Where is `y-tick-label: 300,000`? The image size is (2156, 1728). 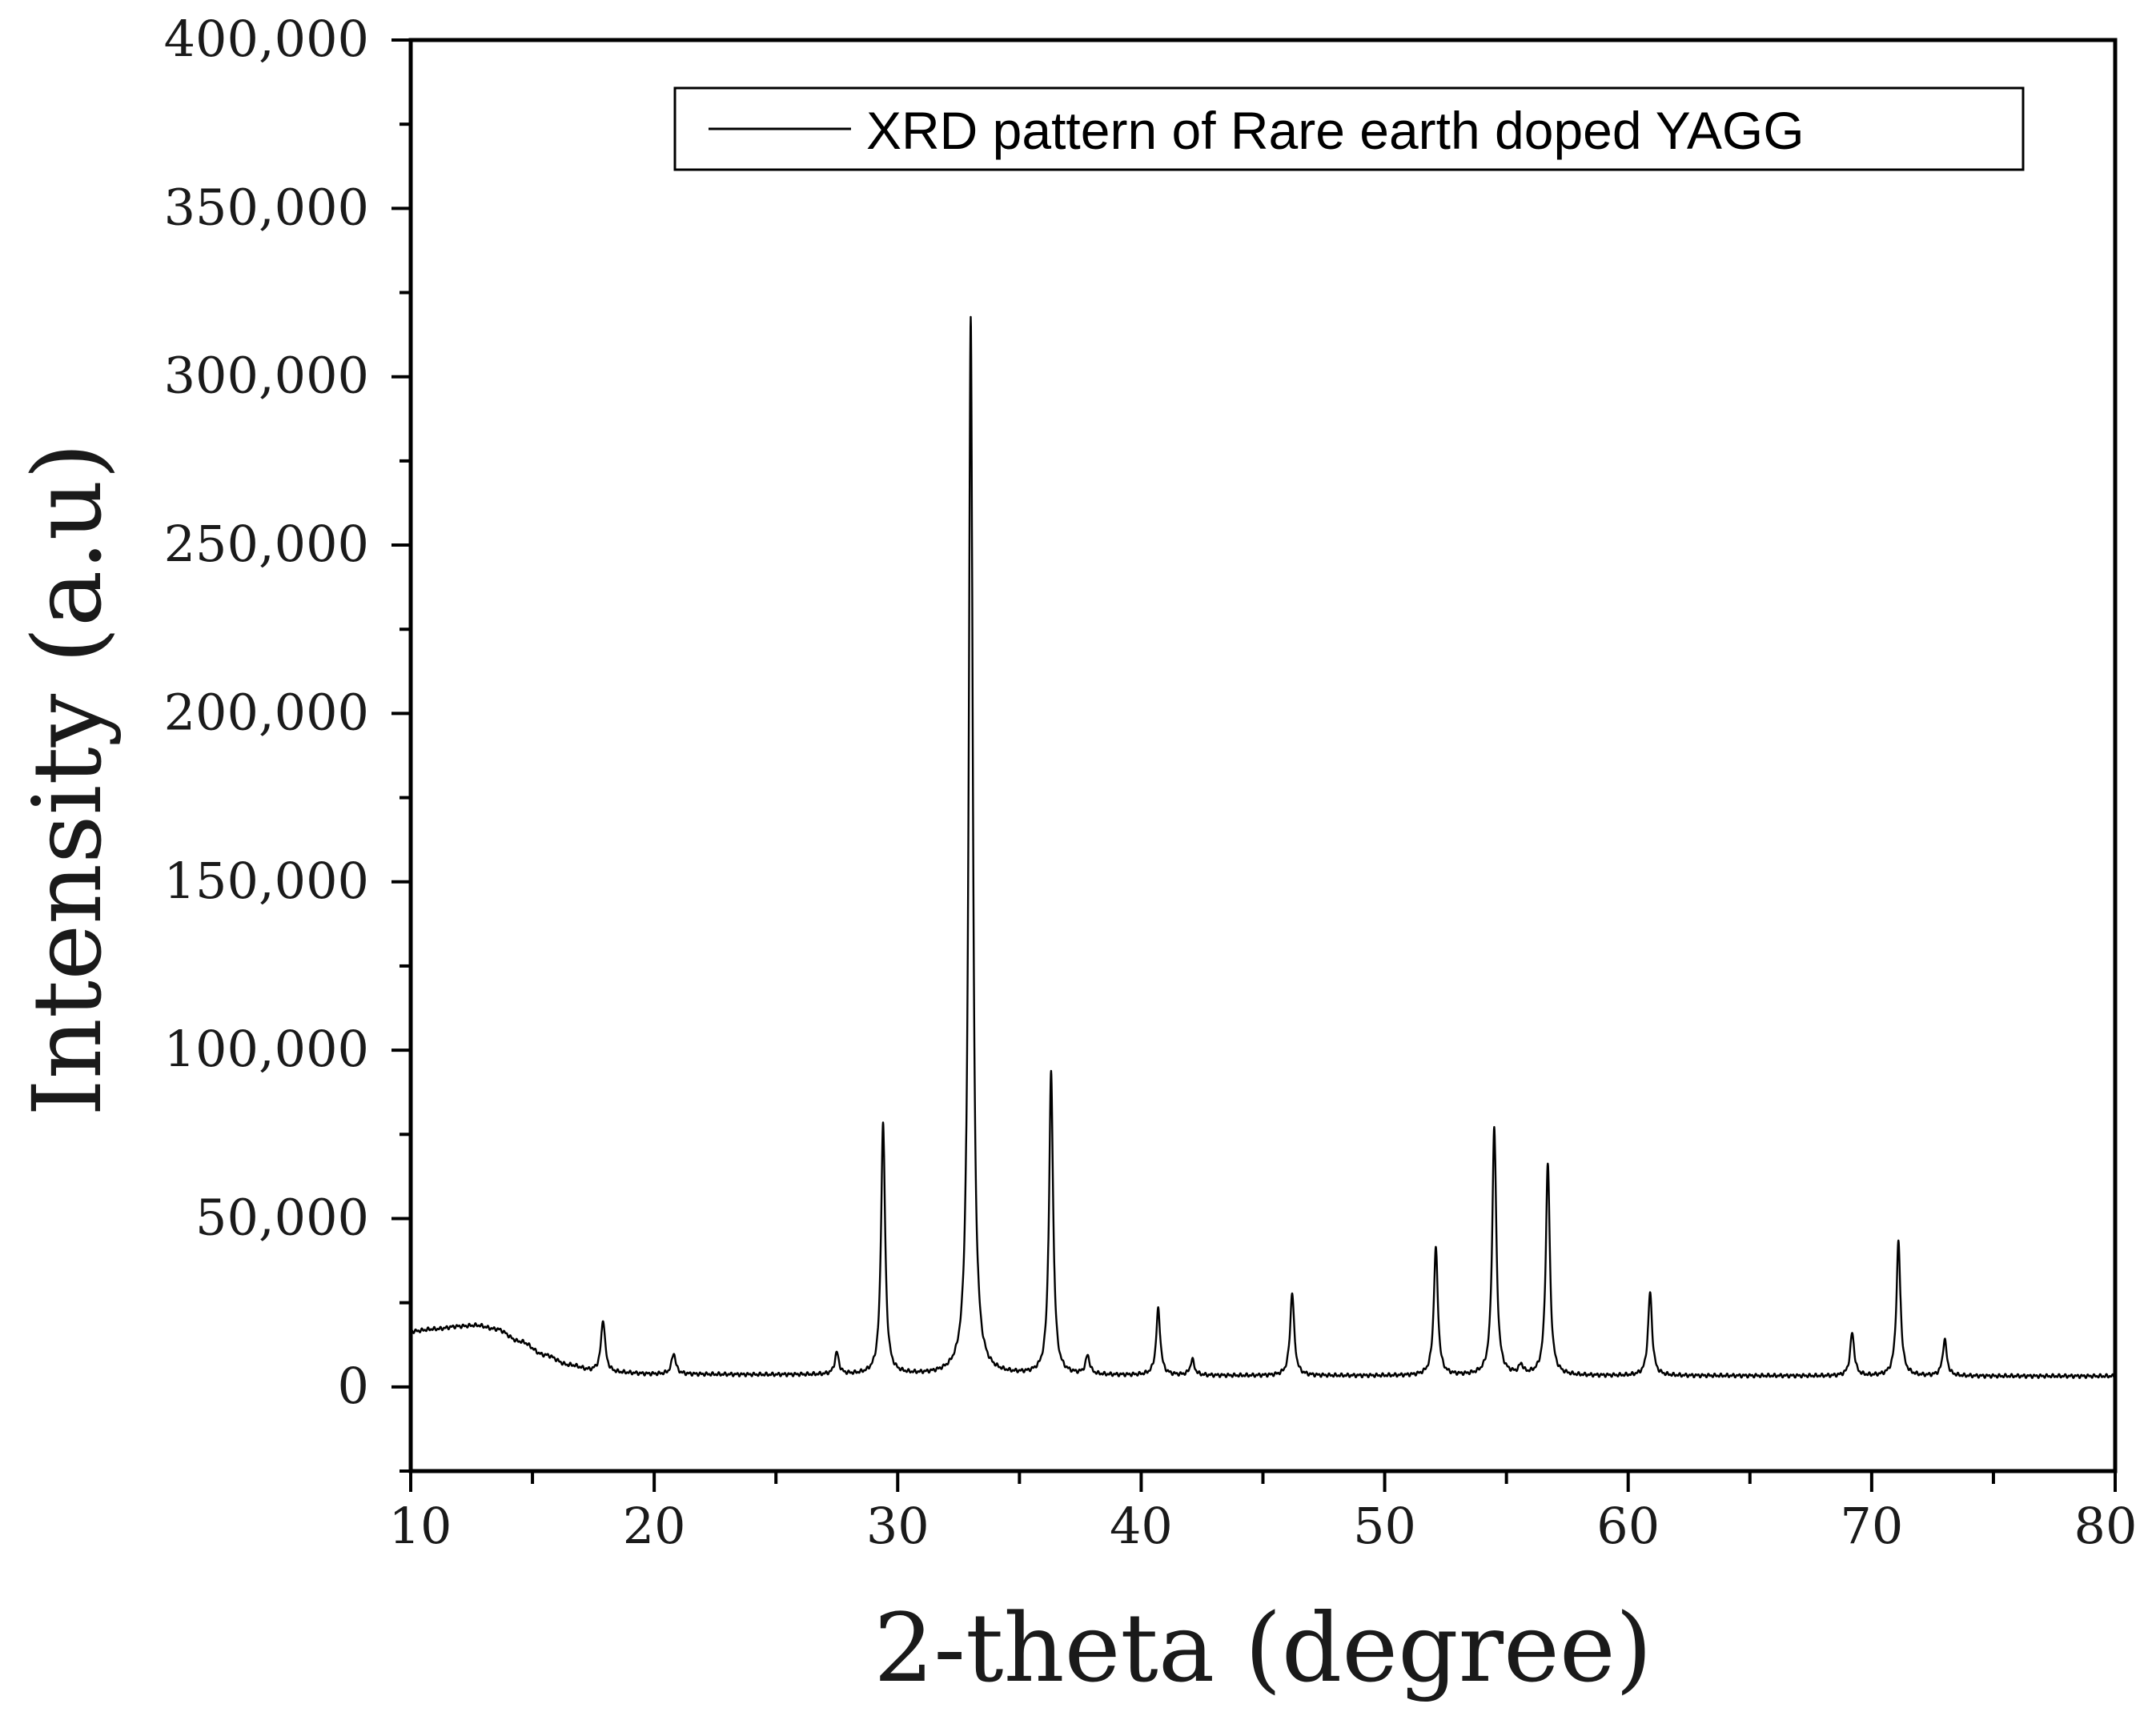 y-tick-label: 300,000 is located at coordinates (266, 376).